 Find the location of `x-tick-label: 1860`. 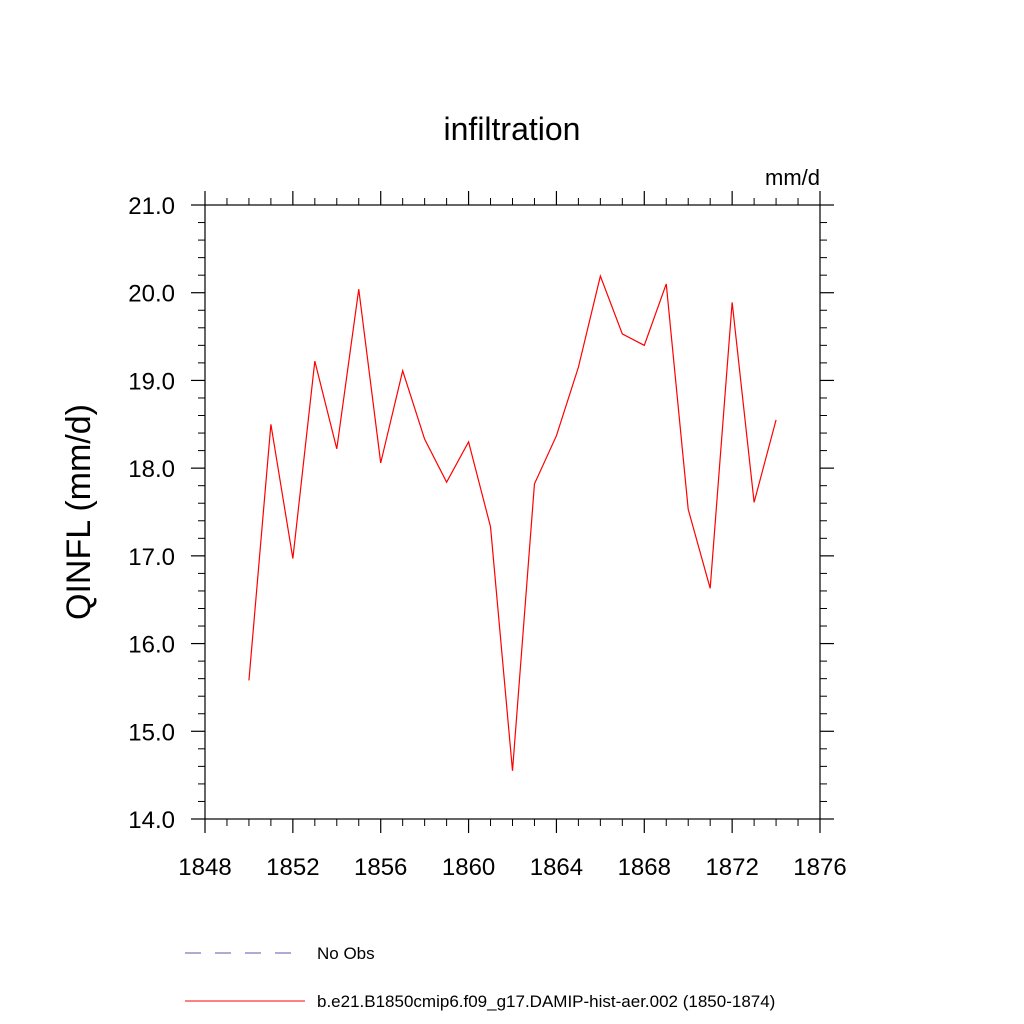

x-tick-label: 1860 is located at coordinates (468, 867).